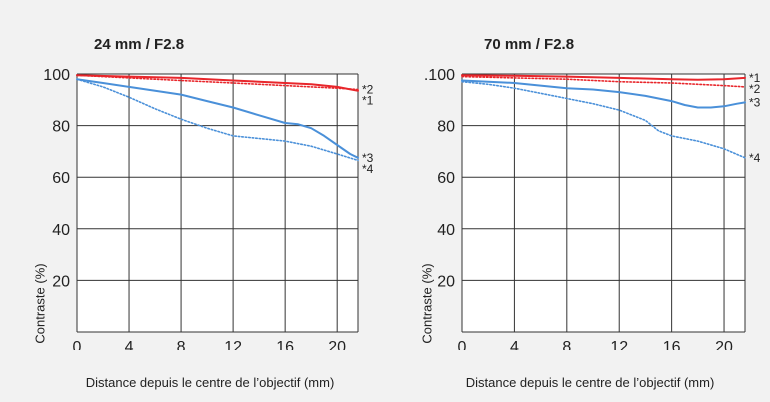 This screenshot has height=402, width=770. What do you see at coordinates (139, 44) in the screenshot?
I see `chart-title-24mm: 24 mm / F2.8` at bounding box center [139, 44].